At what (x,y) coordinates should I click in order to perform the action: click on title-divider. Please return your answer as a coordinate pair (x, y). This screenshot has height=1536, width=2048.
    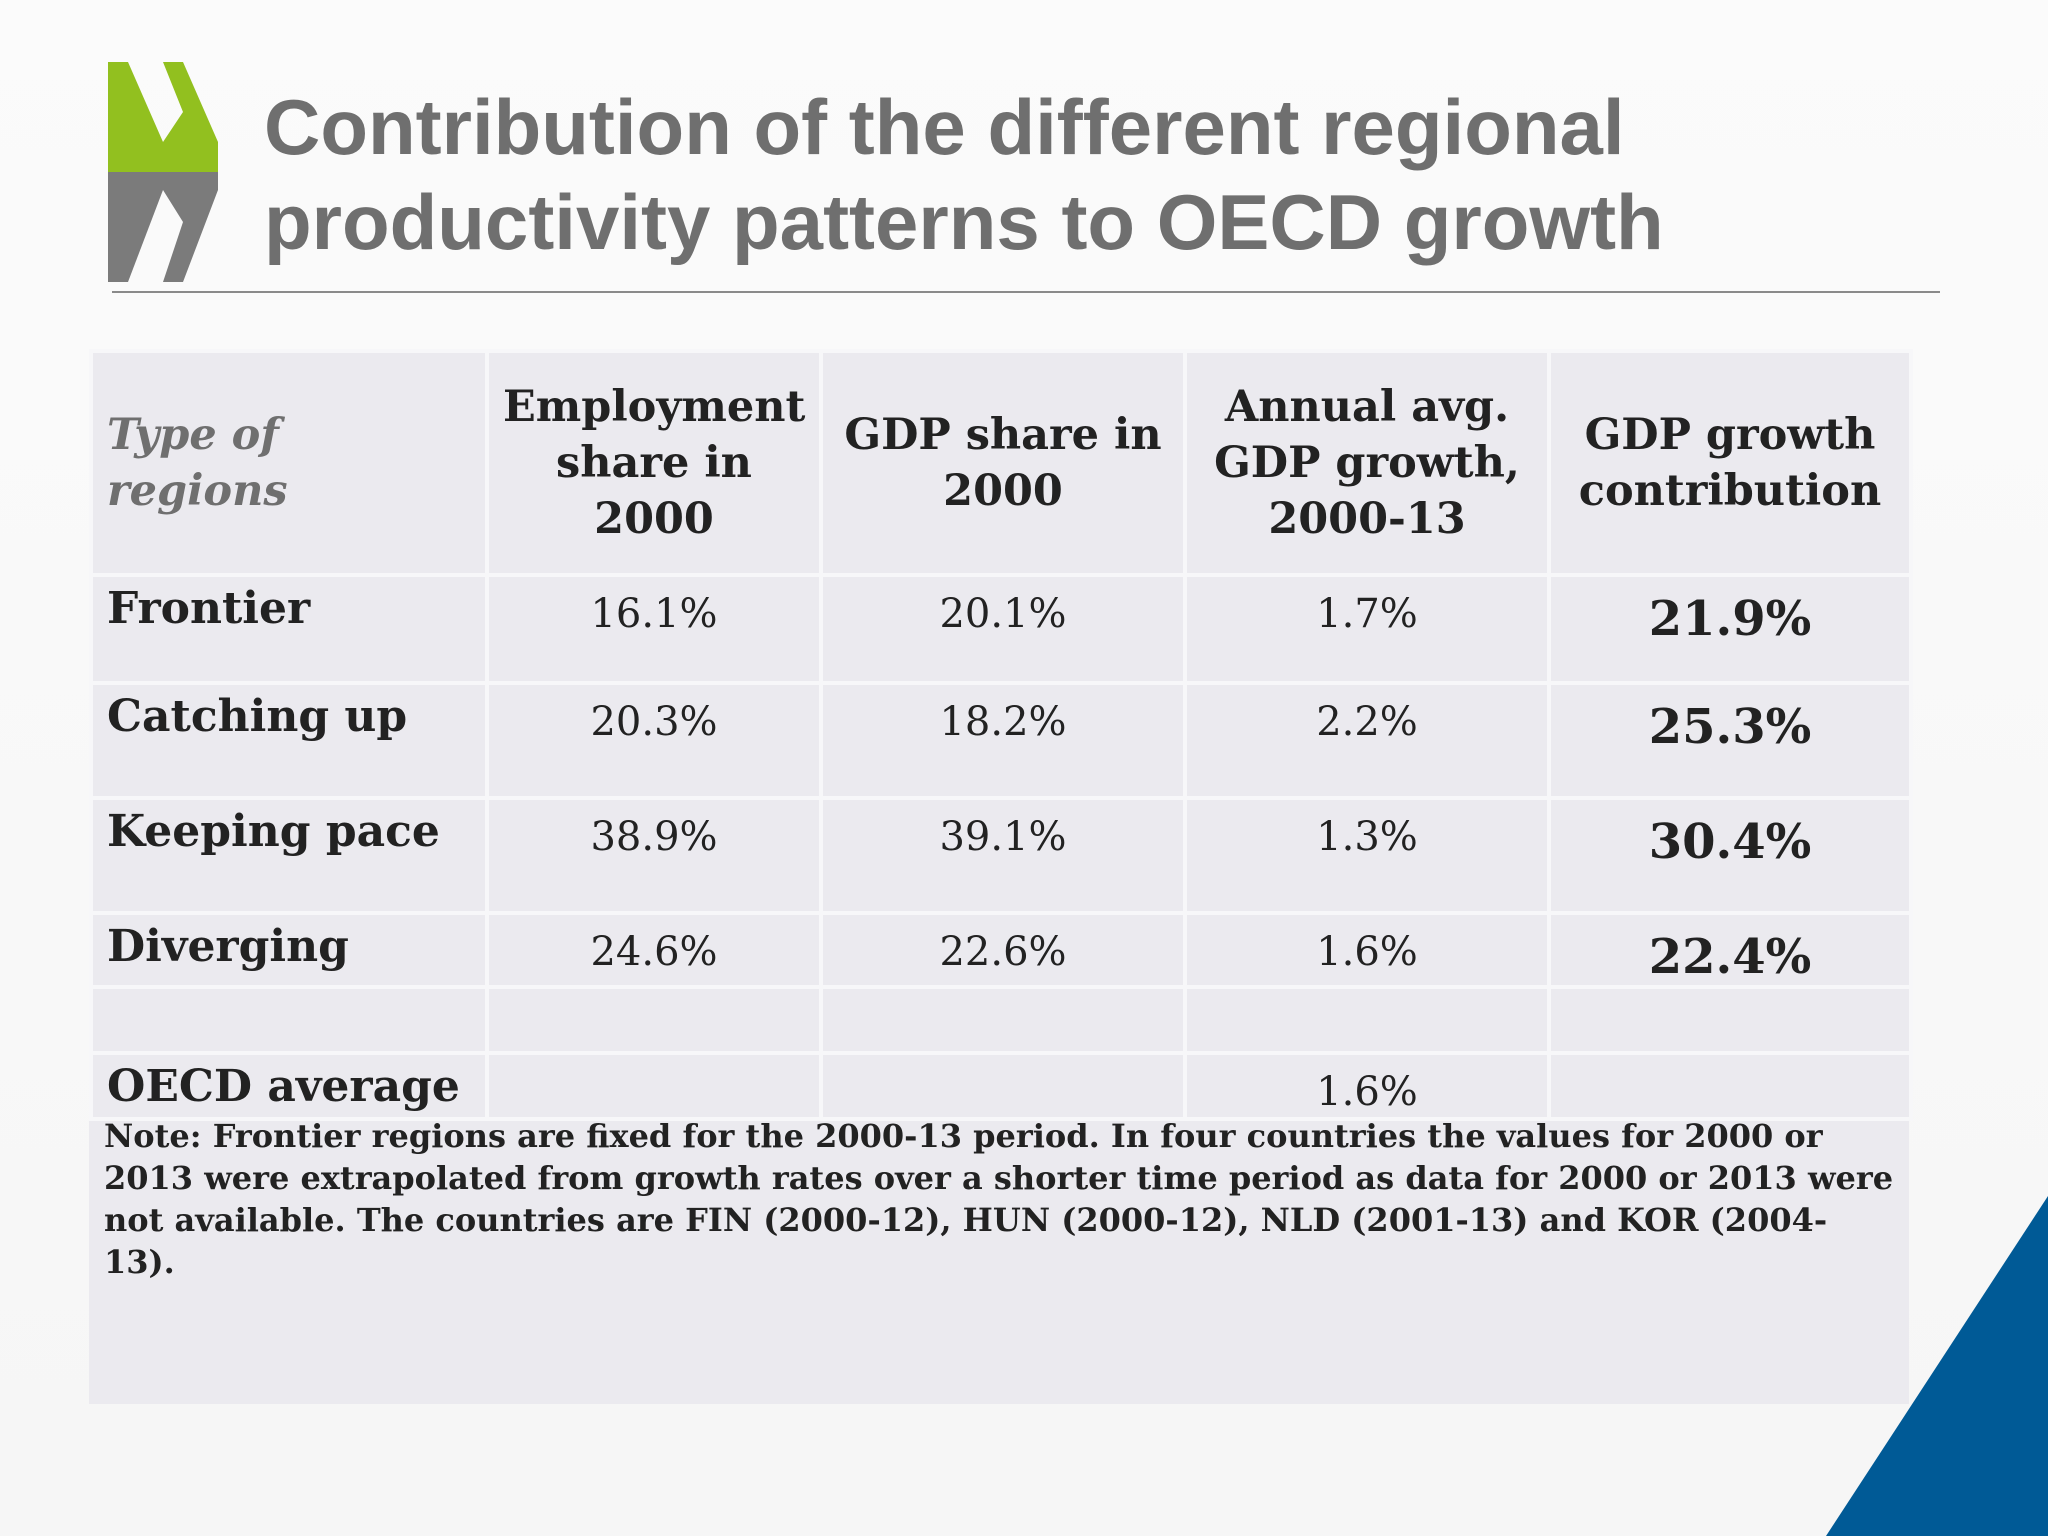
    Looking at the image, I should click on (1026, 292).